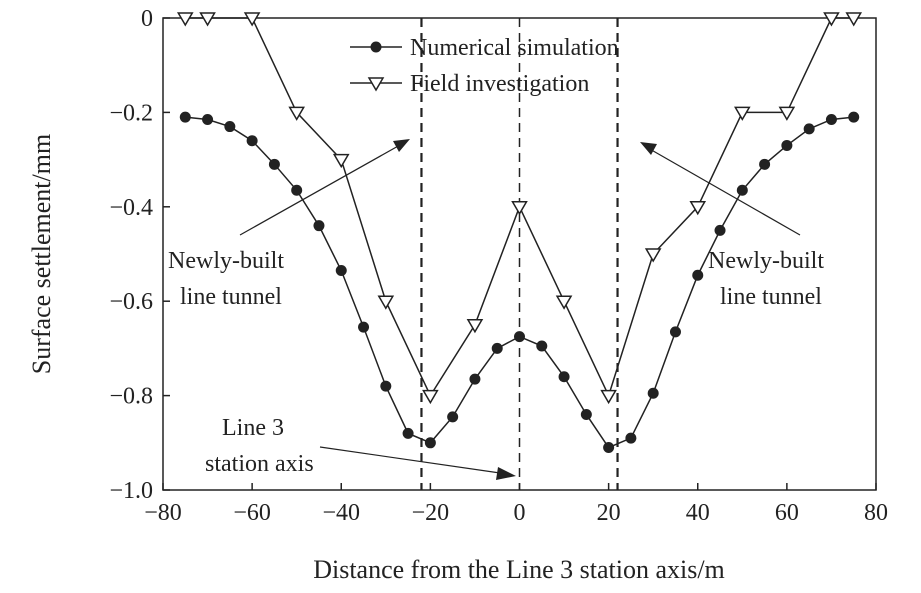 This screenshot has width=921, height=593. What do you see at coordinates (131, 302) in the screenshot?
I see `y-tick-label: −0.6` at bounding box center [131, 302].